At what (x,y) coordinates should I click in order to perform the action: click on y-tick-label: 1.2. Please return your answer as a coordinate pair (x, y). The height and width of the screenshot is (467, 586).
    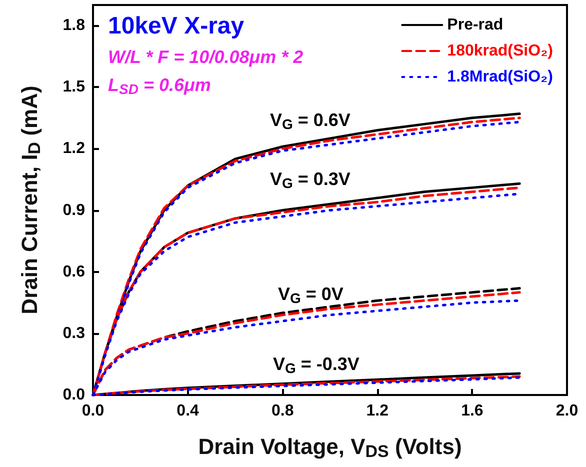
    Looking at the image, I should click on (74, 149).